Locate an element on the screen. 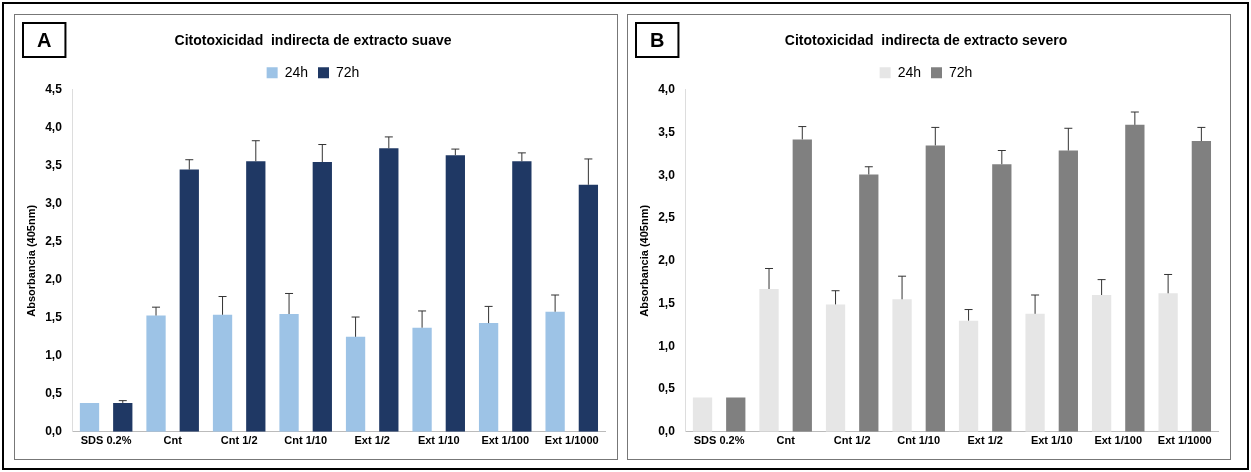 The width and height of the screenshot is (1251, 472). chart-title: Citotoxicidad indirecta de extracto severo is located at coordinates (926, 40).